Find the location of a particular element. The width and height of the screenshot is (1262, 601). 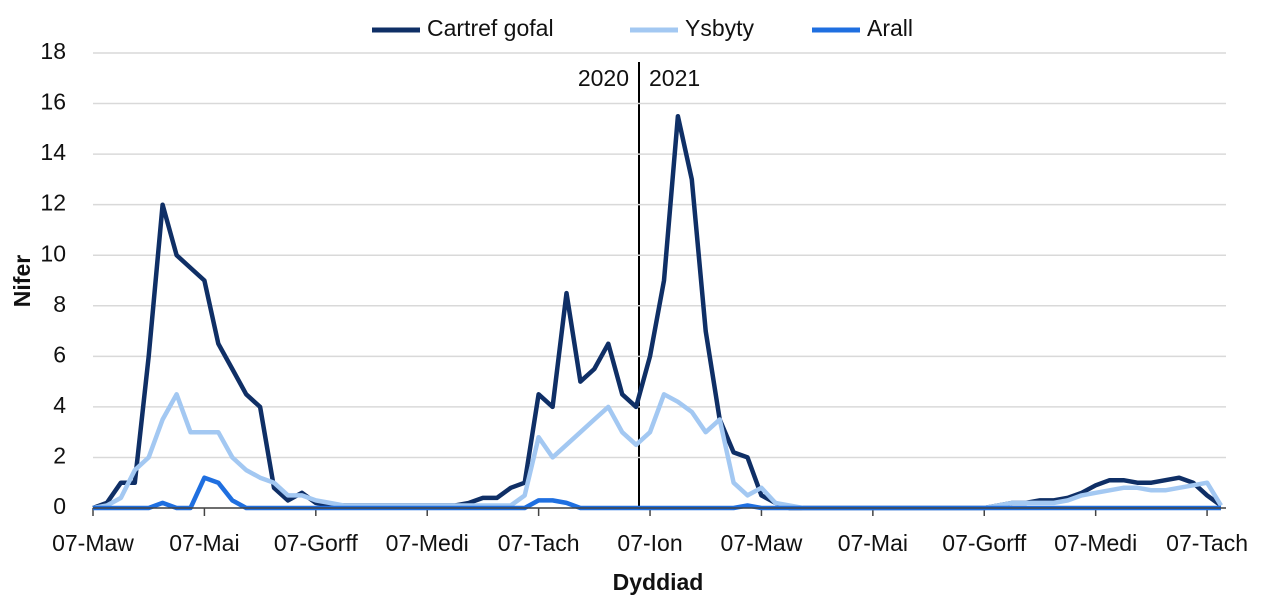

y-tick-label: 16 is located at coordinates (53, 102).